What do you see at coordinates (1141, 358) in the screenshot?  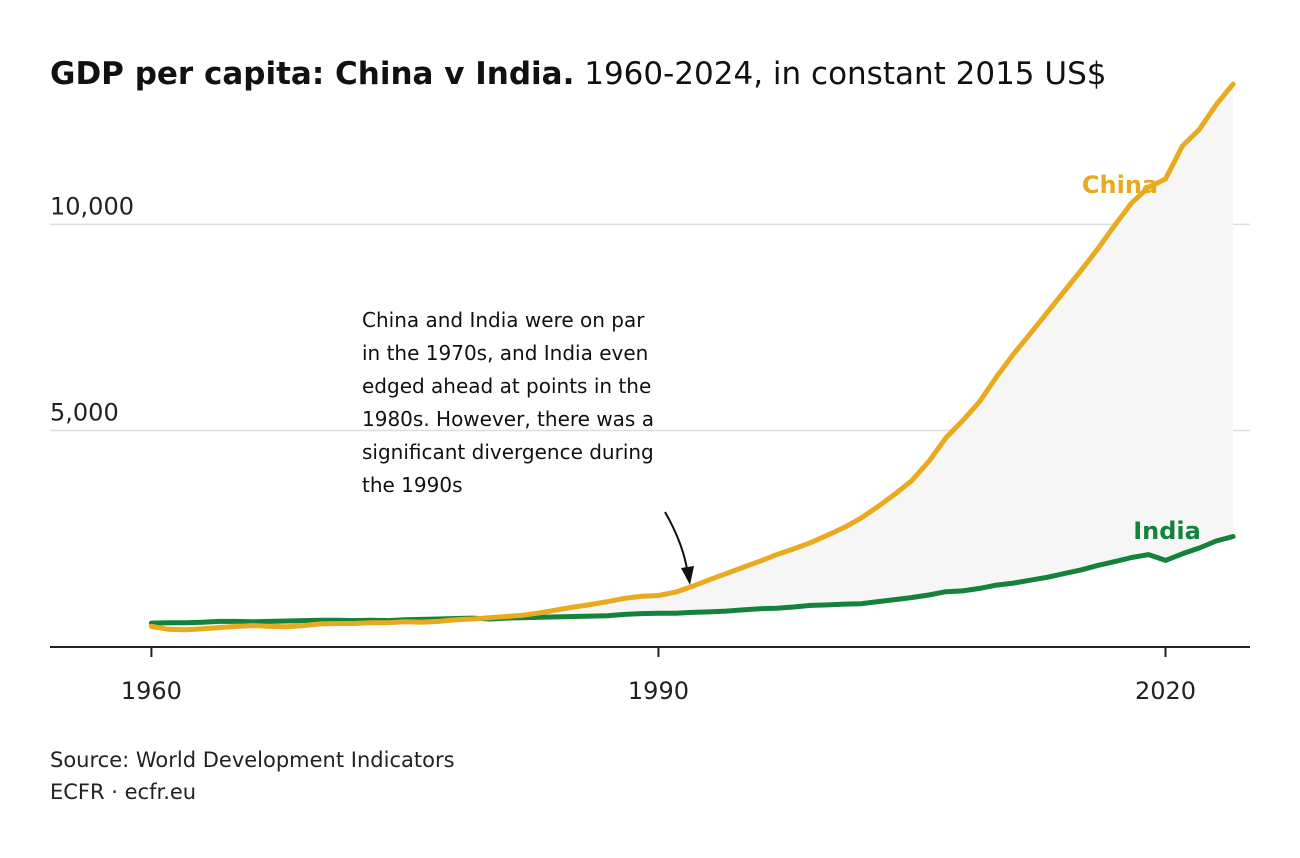 I see `series-labels: China India` at bounding box center [1141, 358].